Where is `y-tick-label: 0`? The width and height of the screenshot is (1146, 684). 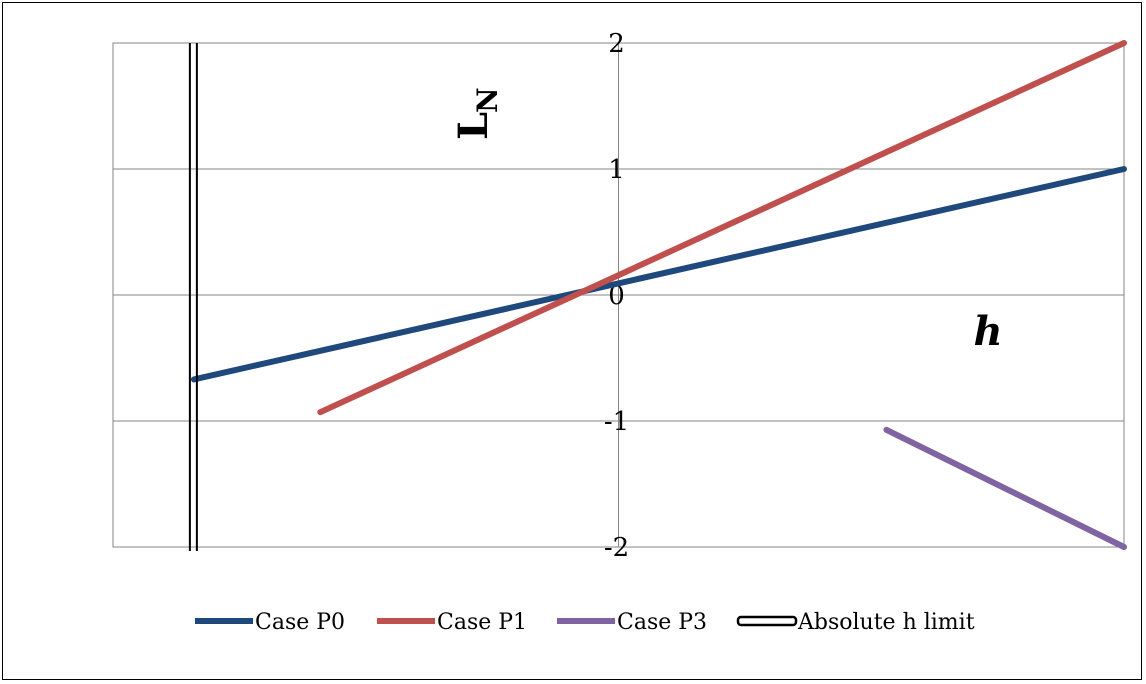
y-tick-label: 0 is located at coordinates (616, 296).